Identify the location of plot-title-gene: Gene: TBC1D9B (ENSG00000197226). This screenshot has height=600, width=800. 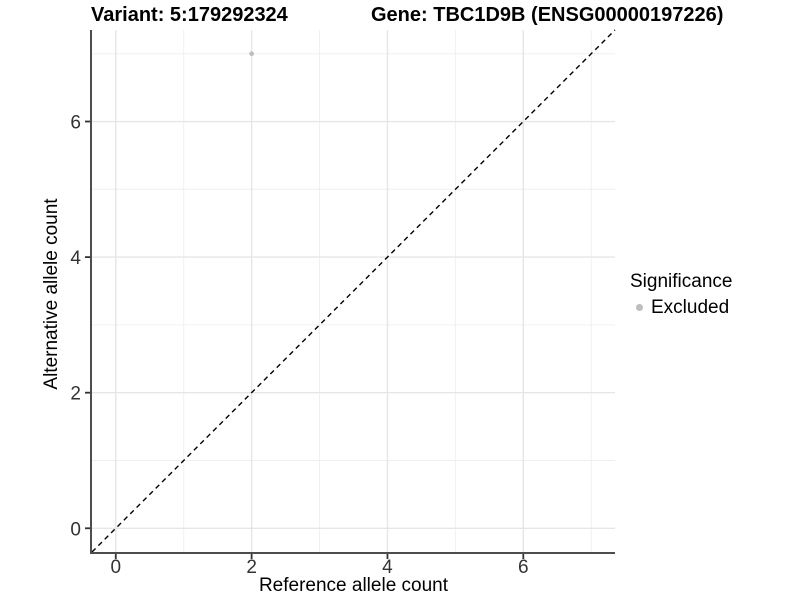
(547, 15).